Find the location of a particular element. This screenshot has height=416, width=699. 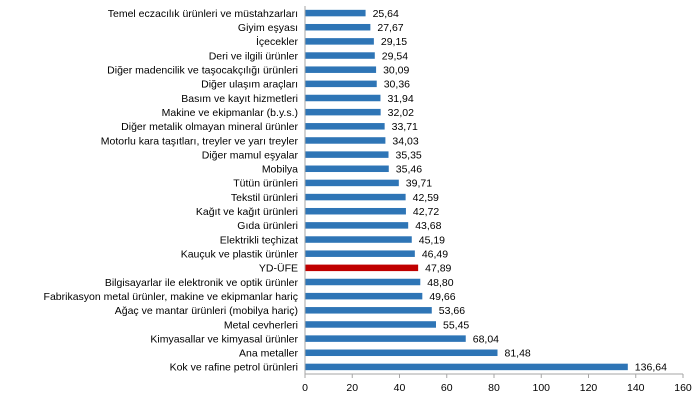

category-label: Basım ve kayıt hizmetleri is located at coordinates (239, 99).